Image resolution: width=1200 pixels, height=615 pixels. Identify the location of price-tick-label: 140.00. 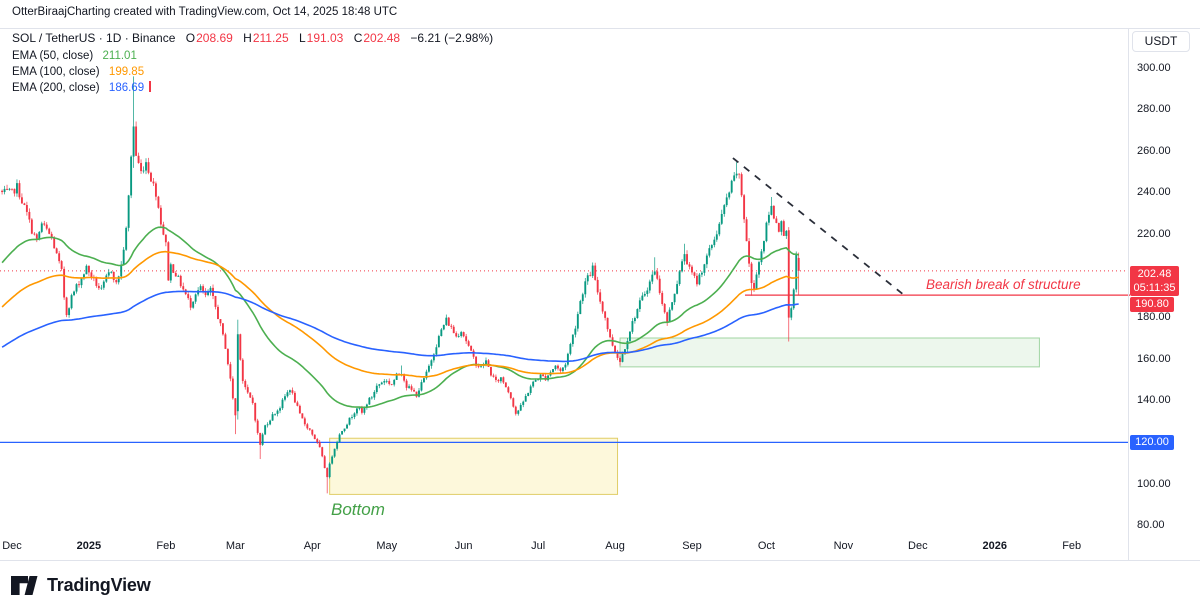
(1154, 400).